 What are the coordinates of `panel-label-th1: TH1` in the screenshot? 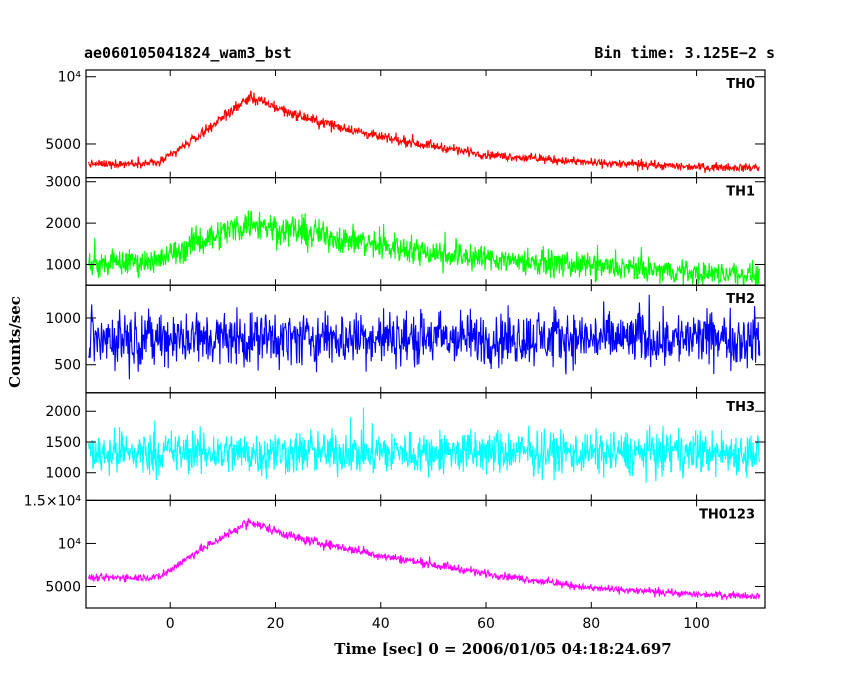 It's located at (740, 192).